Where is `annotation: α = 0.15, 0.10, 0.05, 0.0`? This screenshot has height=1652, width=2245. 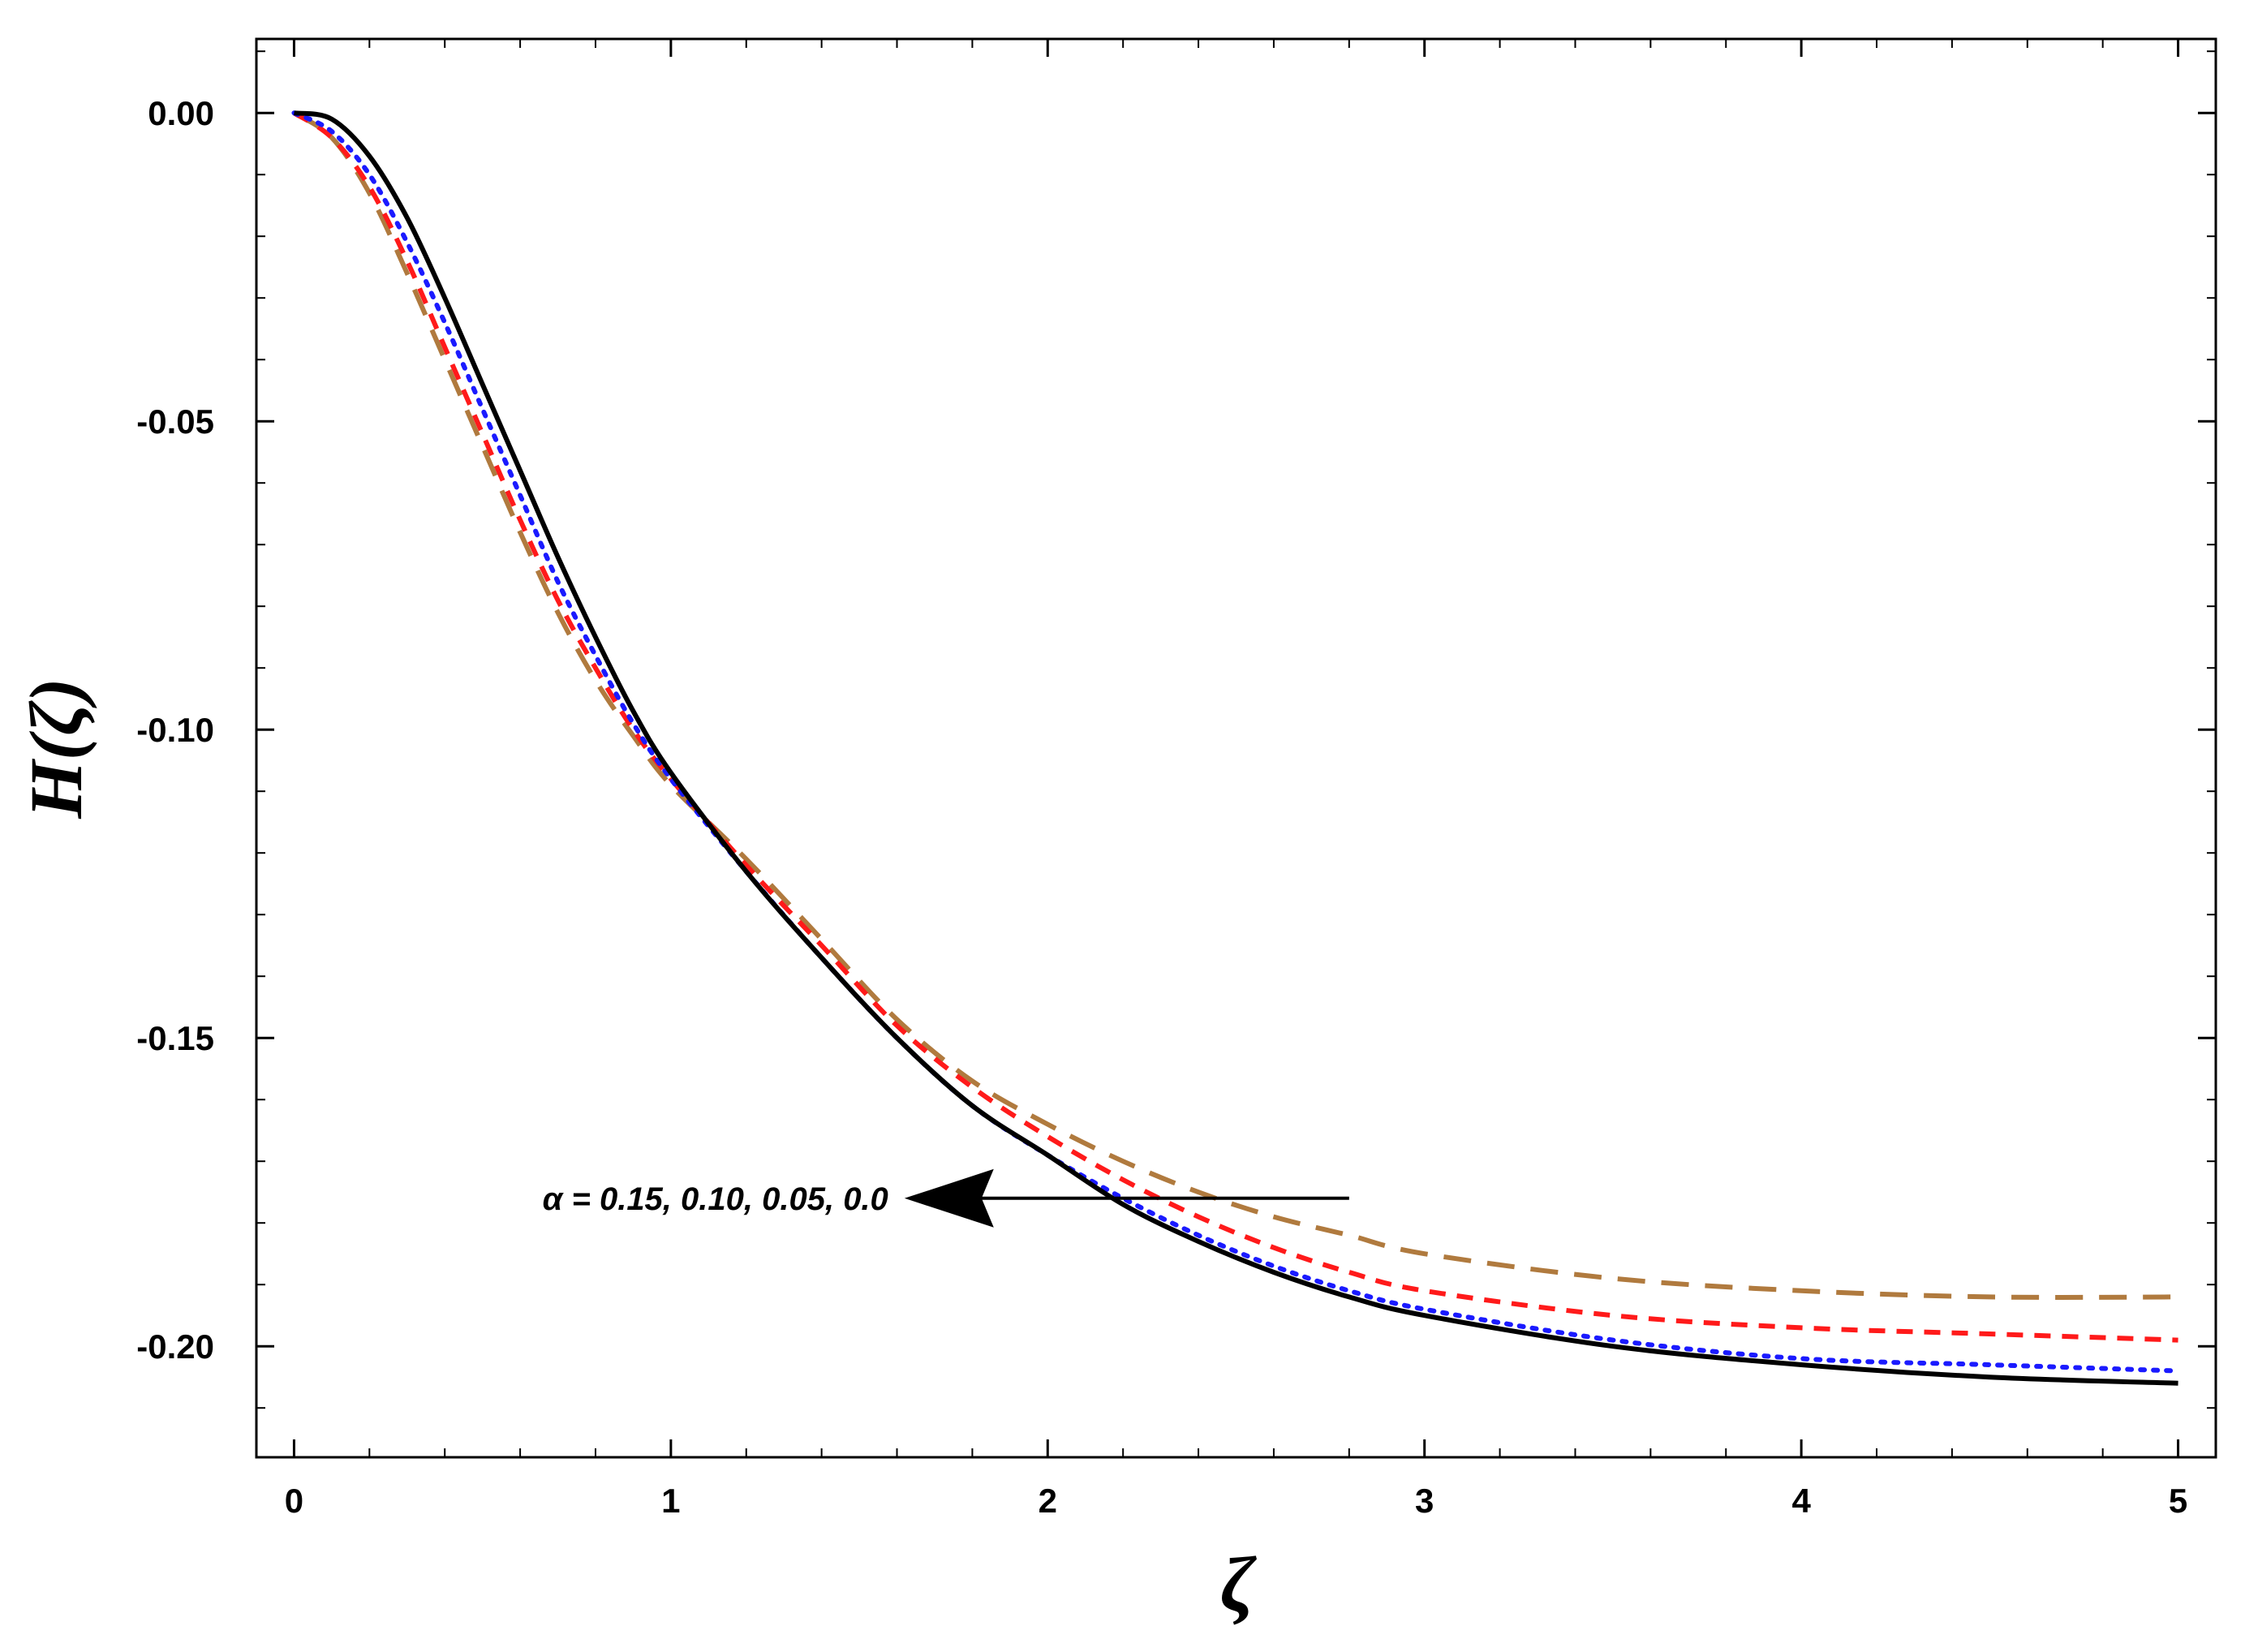
annotation: α = 0.15, 0.10, 0.05, 0.0 is located at coordinates (946, 1198).